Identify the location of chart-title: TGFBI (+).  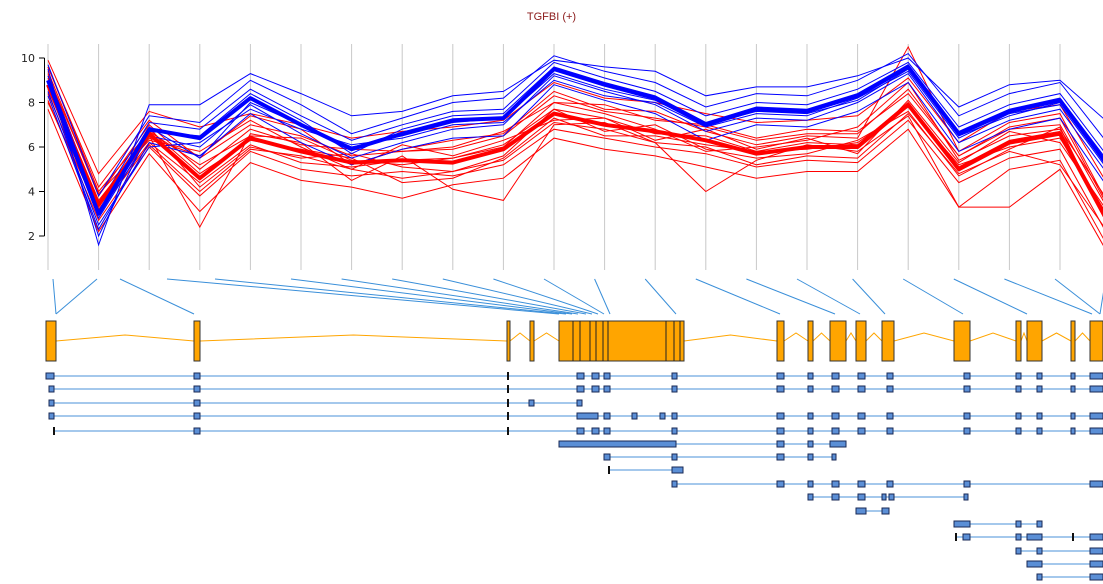
(551, 17).